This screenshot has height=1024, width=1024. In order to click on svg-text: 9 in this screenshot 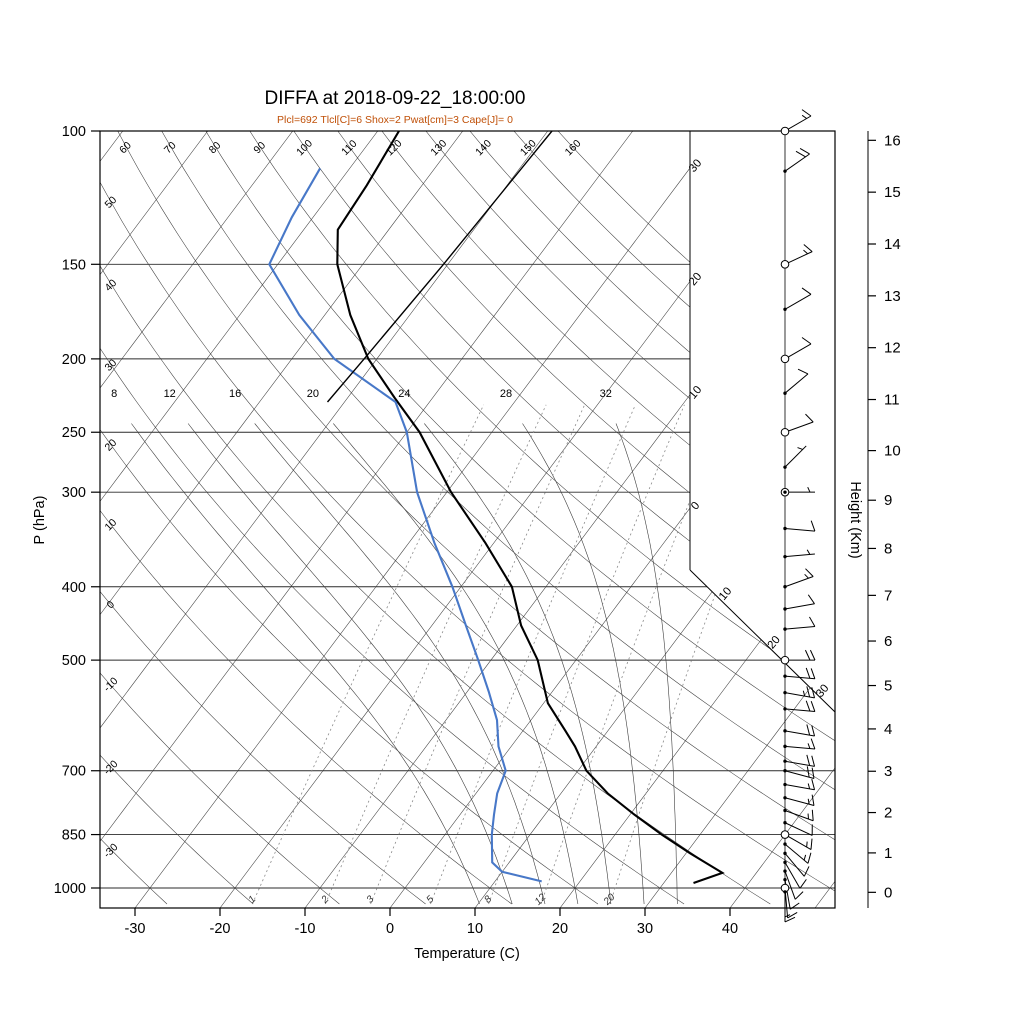, I will do `click(888, 500)`.